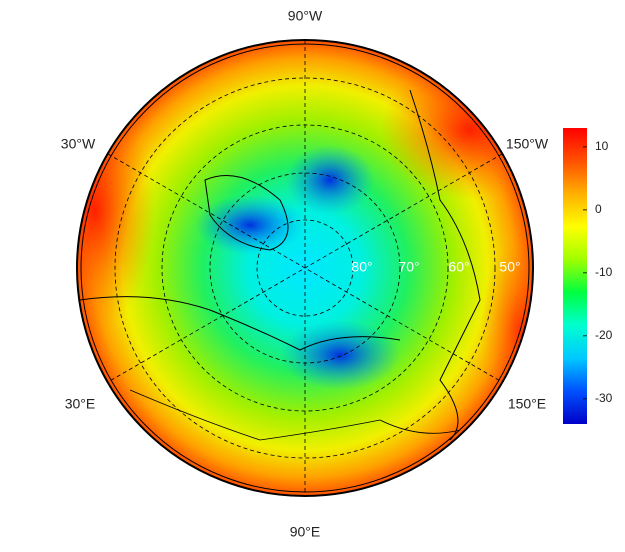  I want to click on lon-label: 30°W, so click(78, 144).